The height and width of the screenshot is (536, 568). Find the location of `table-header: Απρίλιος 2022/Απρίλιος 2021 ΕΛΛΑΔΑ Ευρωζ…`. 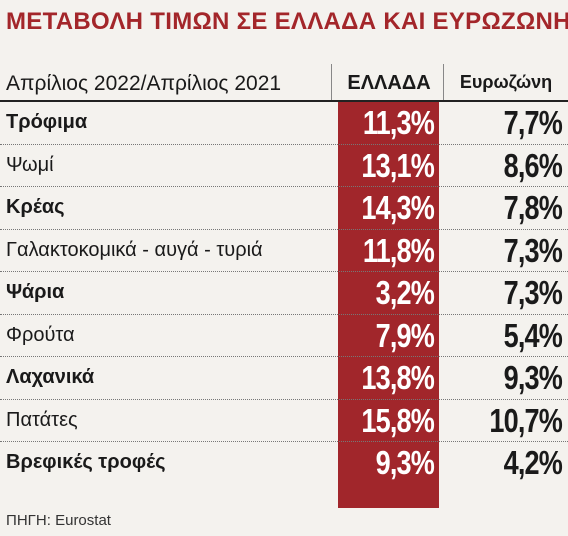

table-header: Απρίλιος 2022/Απρίλιος 2021 ΕΛΛΑΔΑ Ευρωζ… is located at coordinates (284, 86).